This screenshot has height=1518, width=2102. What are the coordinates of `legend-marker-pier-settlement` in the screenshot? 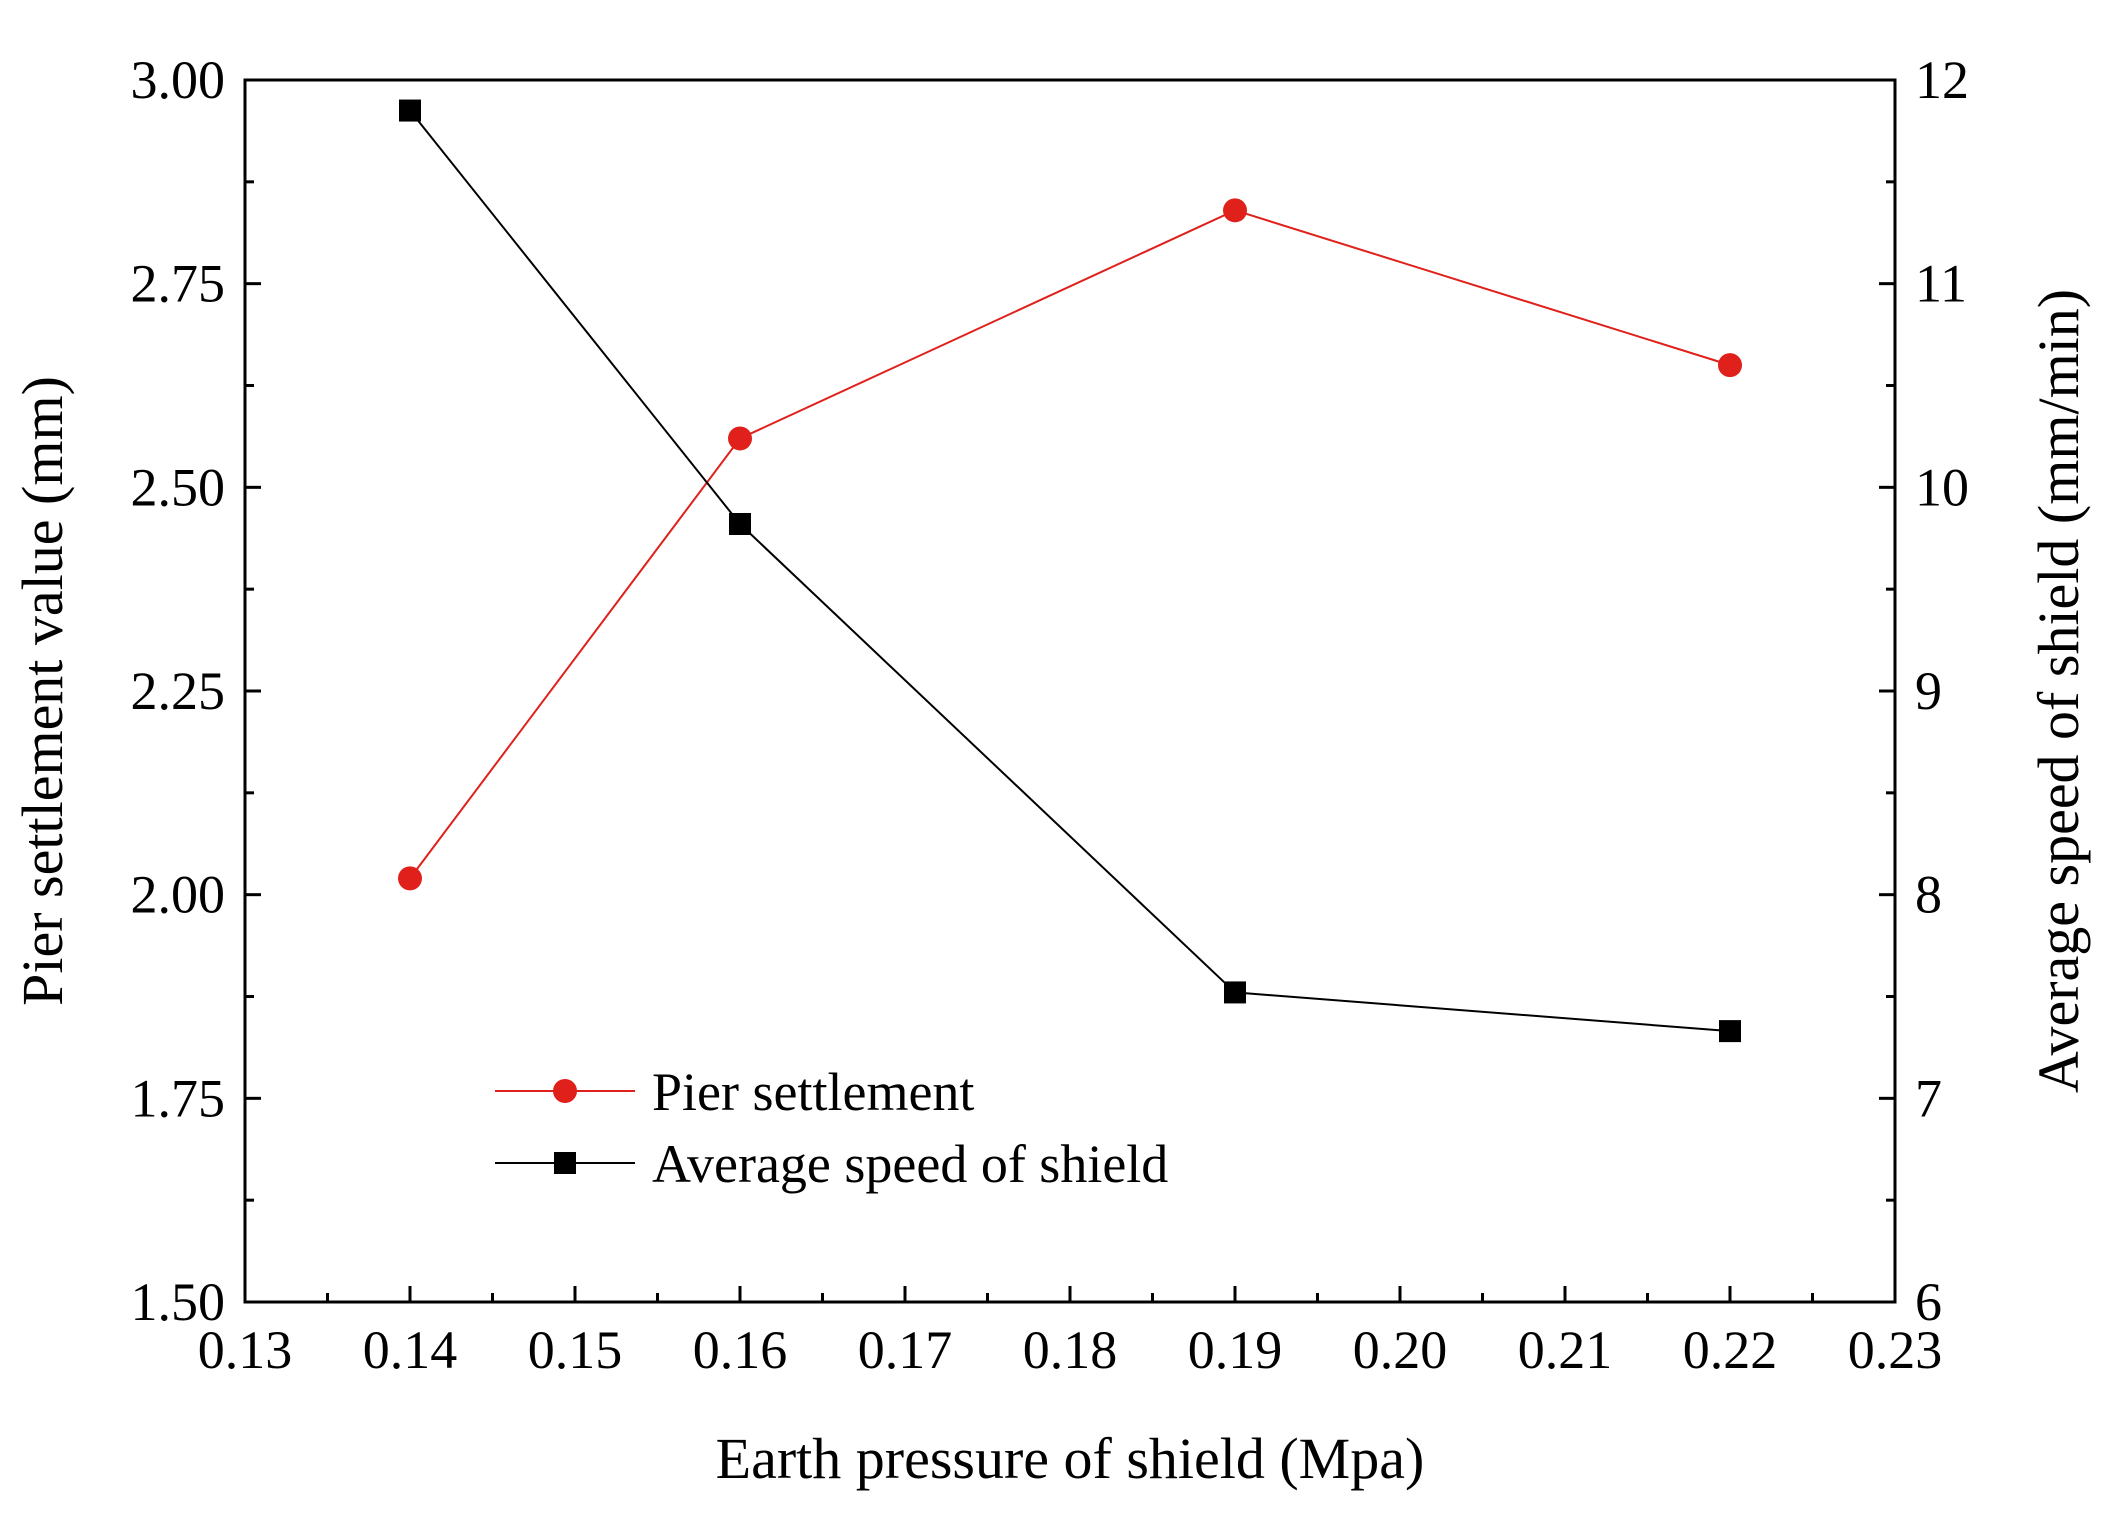 It's located at (565, 1091).